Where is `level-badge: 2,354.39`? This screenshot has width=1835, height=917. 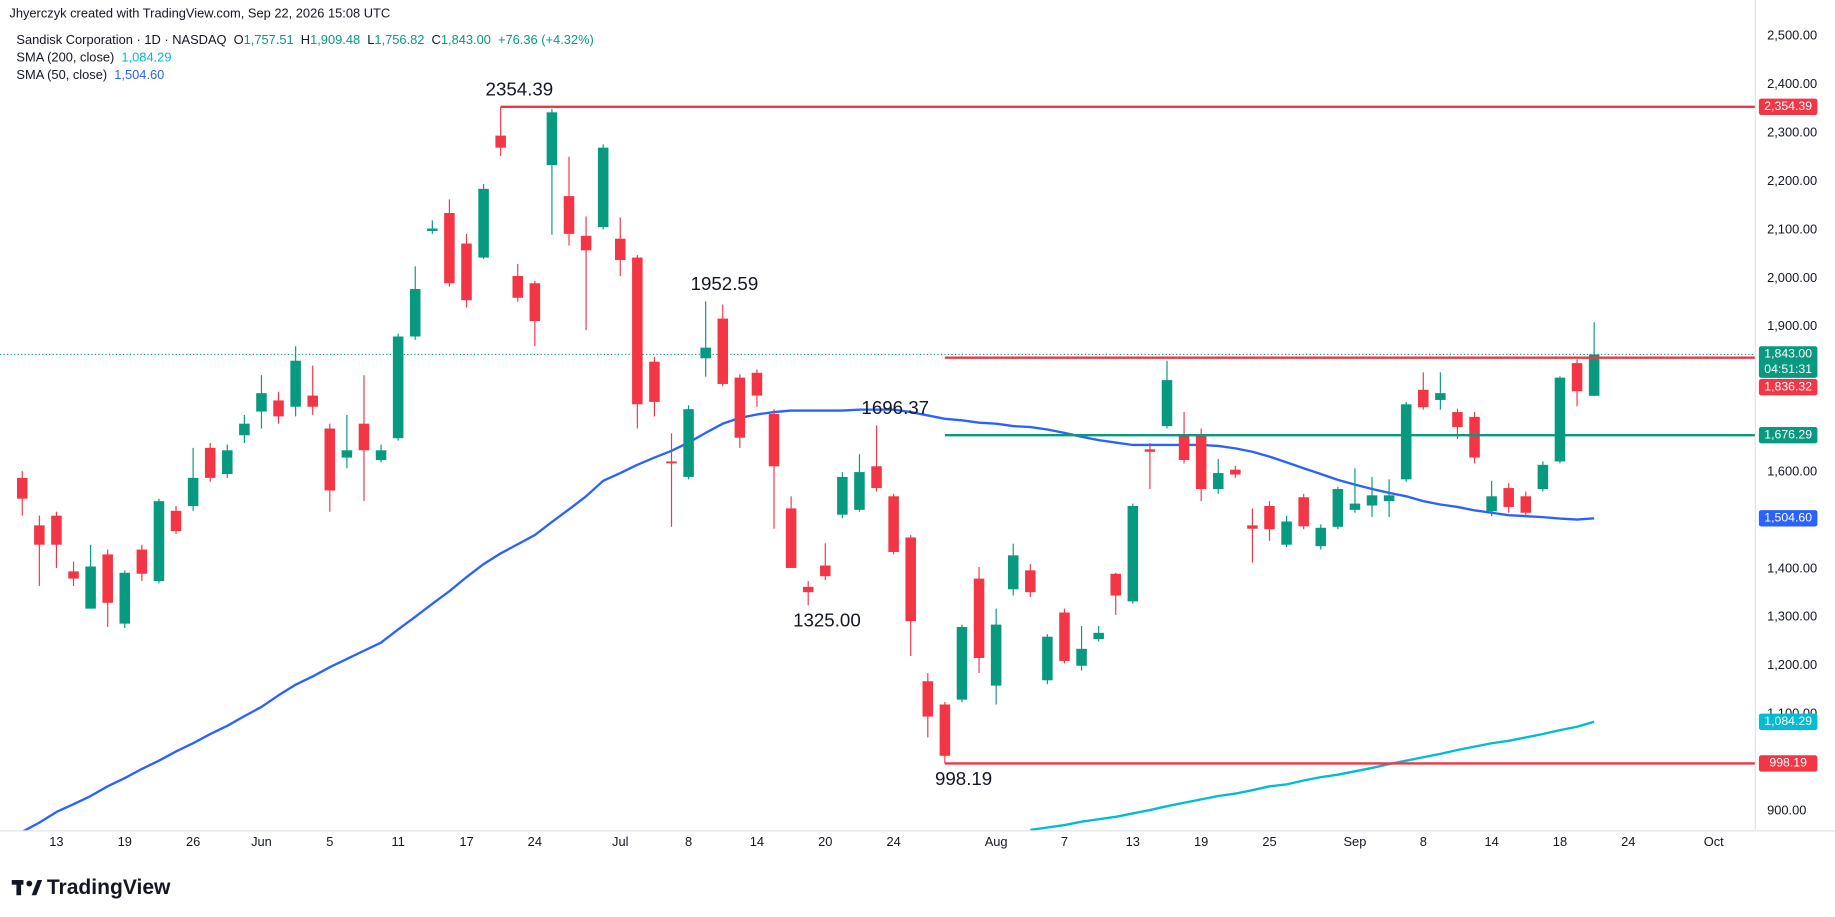
level-badge: 2,354.39 is located at coordinates (1788, 106).